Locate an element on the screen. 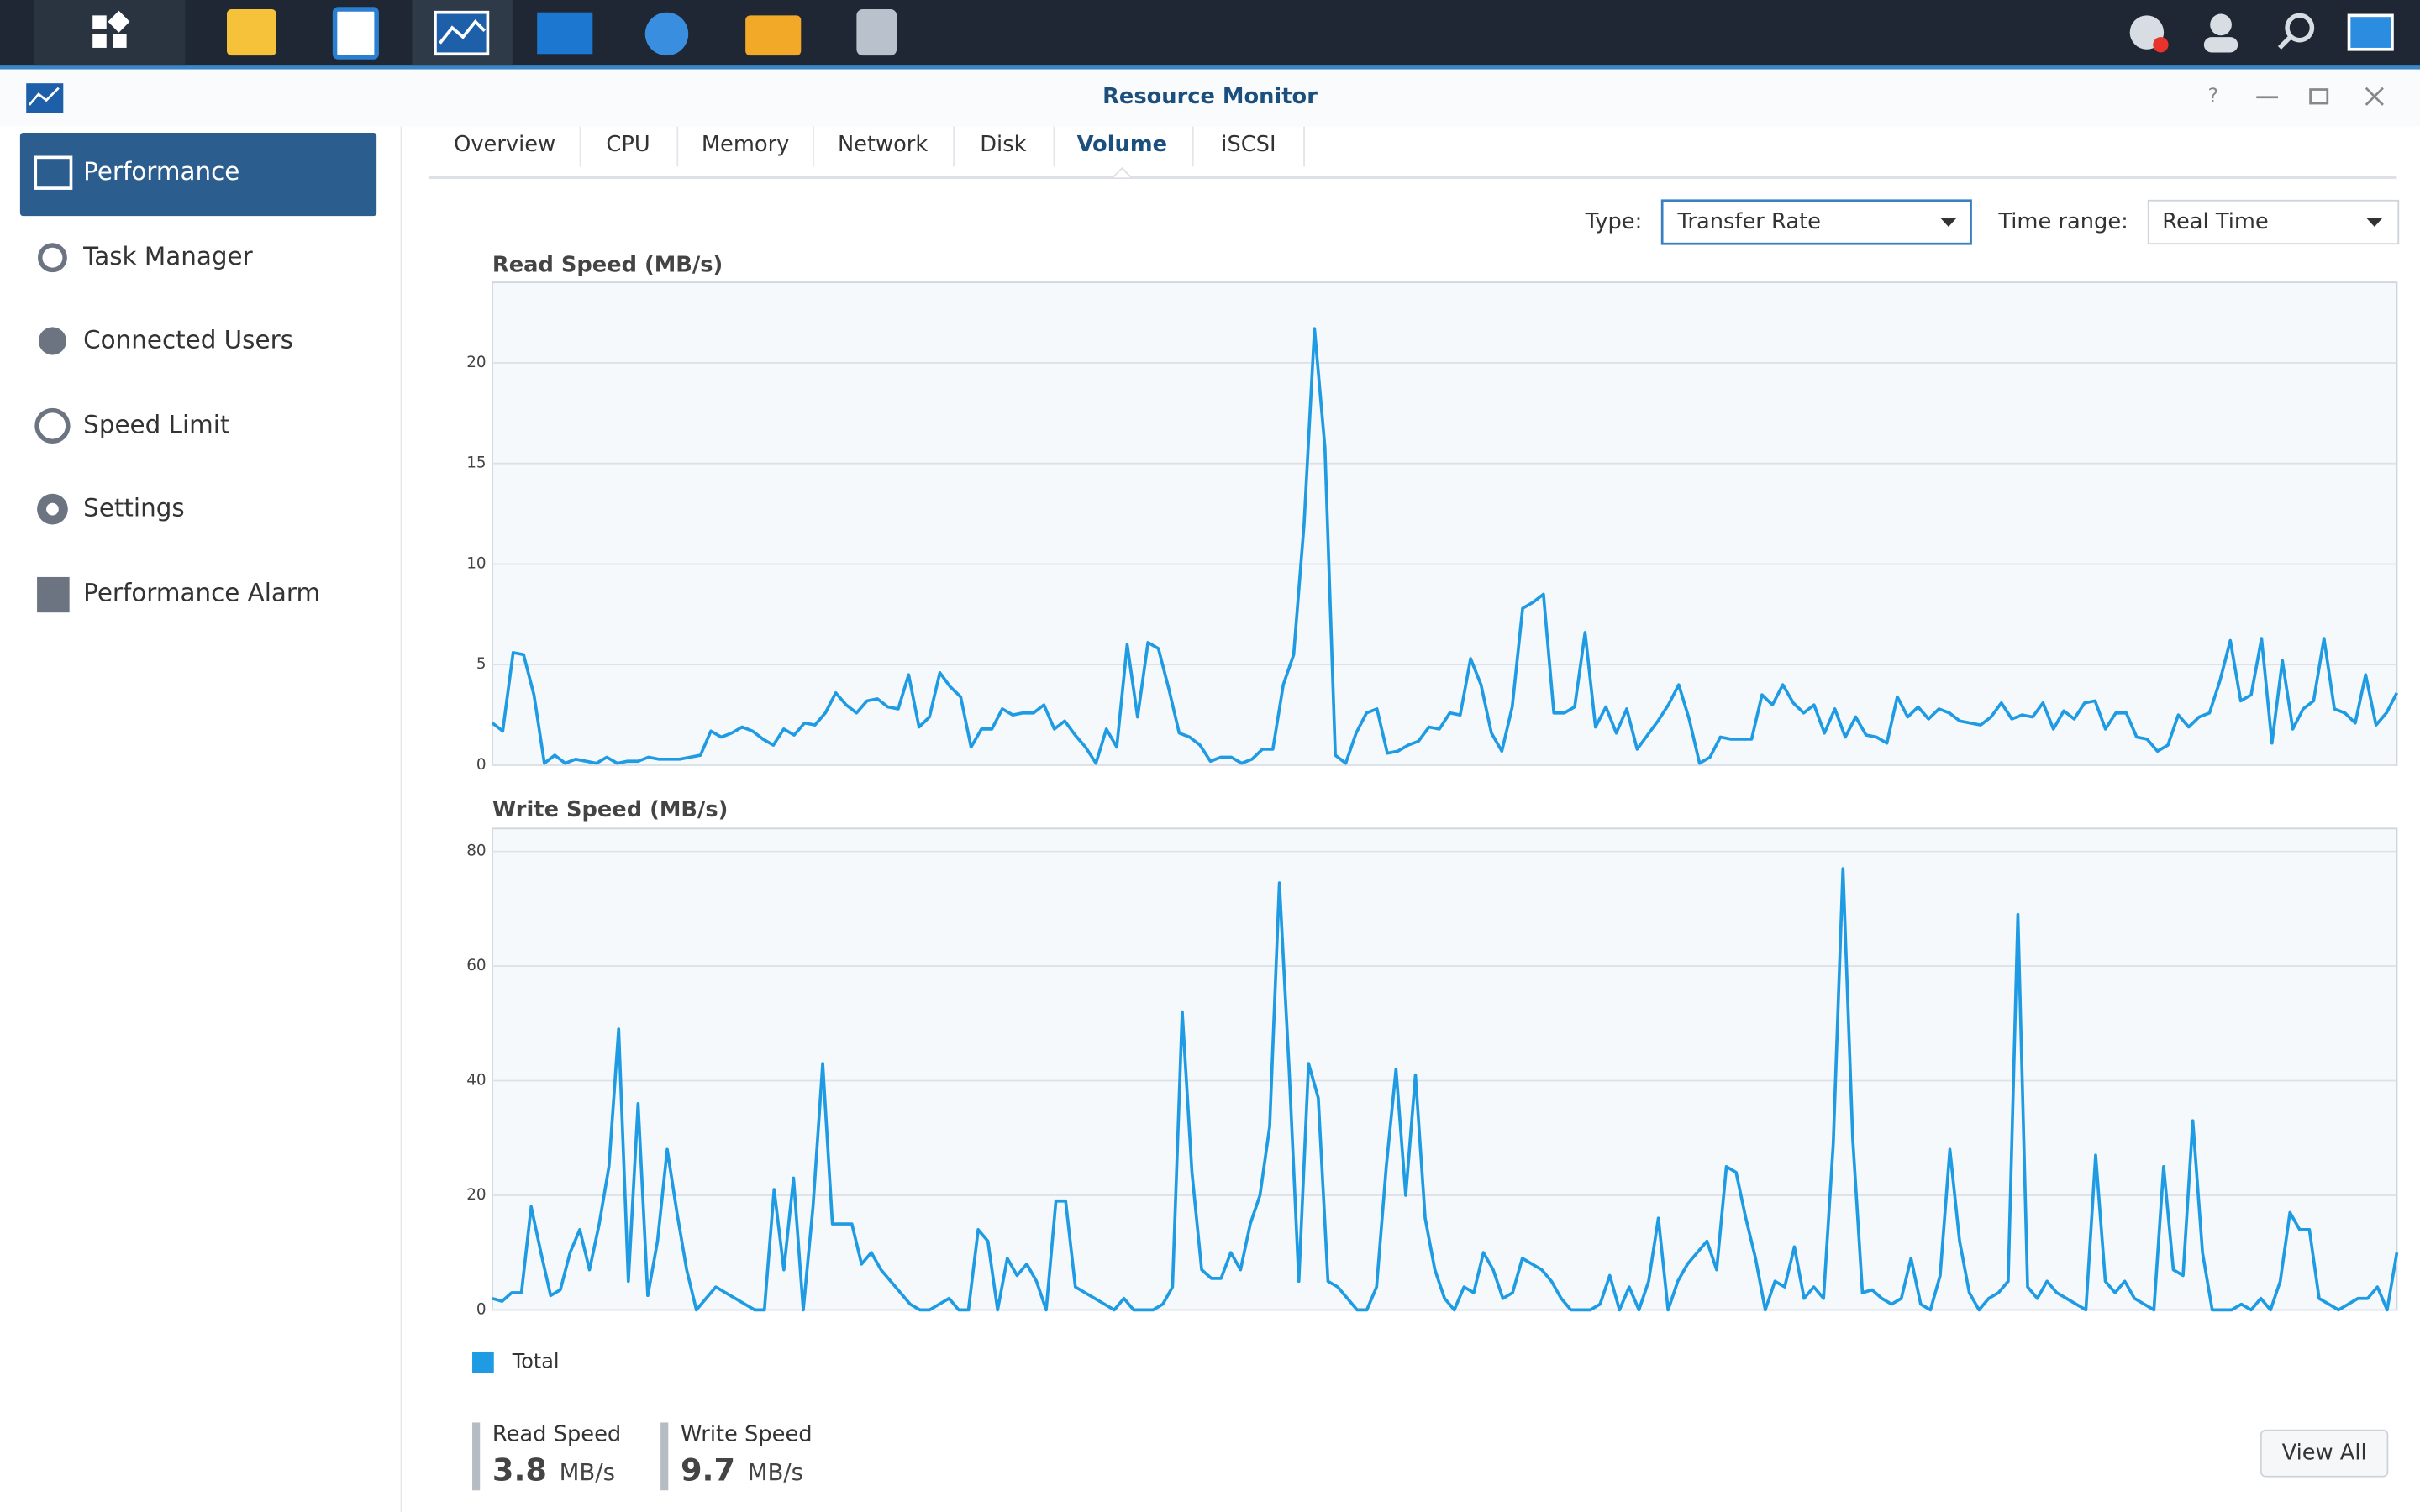  tab: Volume is located at coordinates (1122, 144).